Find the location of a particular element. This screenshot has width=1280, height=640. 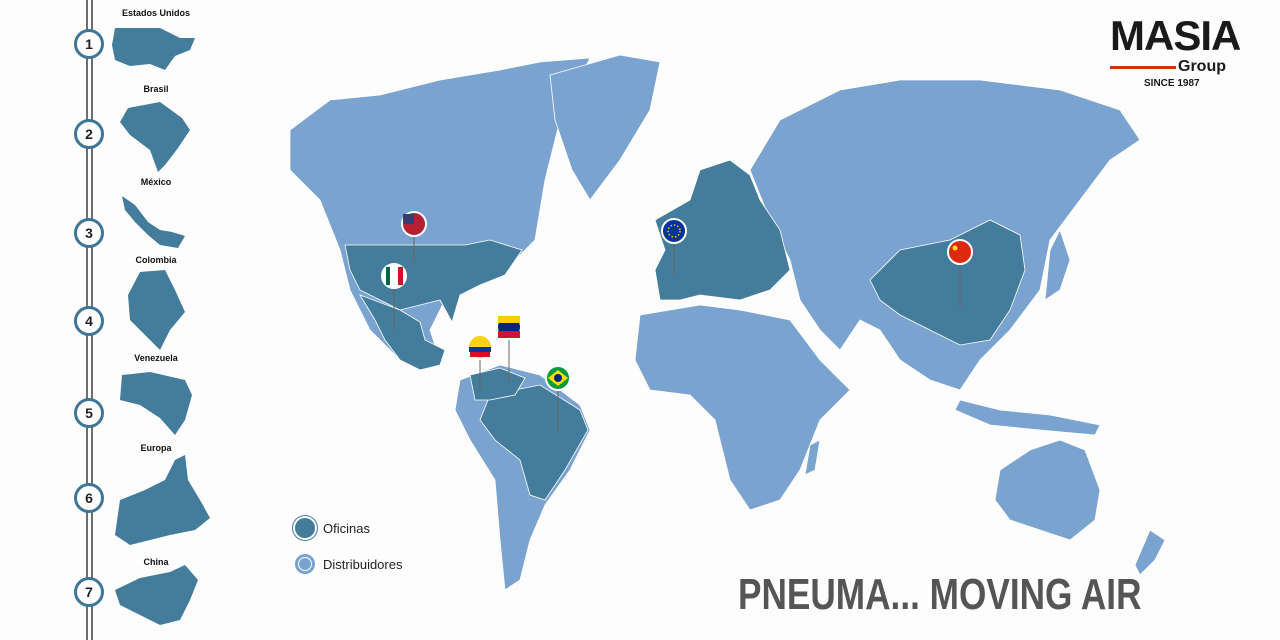

china-flag-pin is located at coordinates (960, 273).